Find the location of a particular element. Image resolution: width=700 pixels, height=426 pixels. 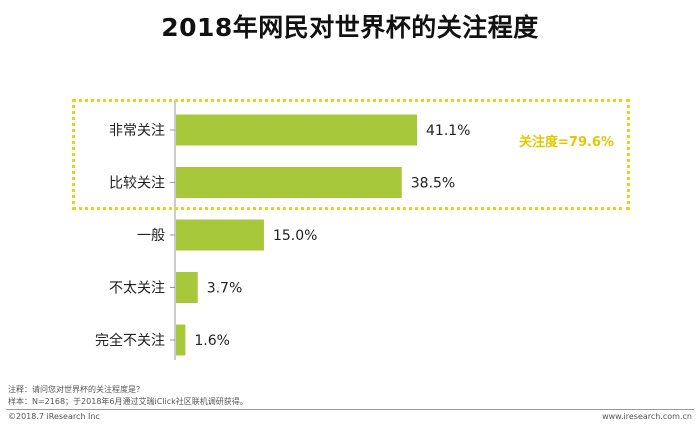

value-label: 38.5% is located at coordinates (433, 184).